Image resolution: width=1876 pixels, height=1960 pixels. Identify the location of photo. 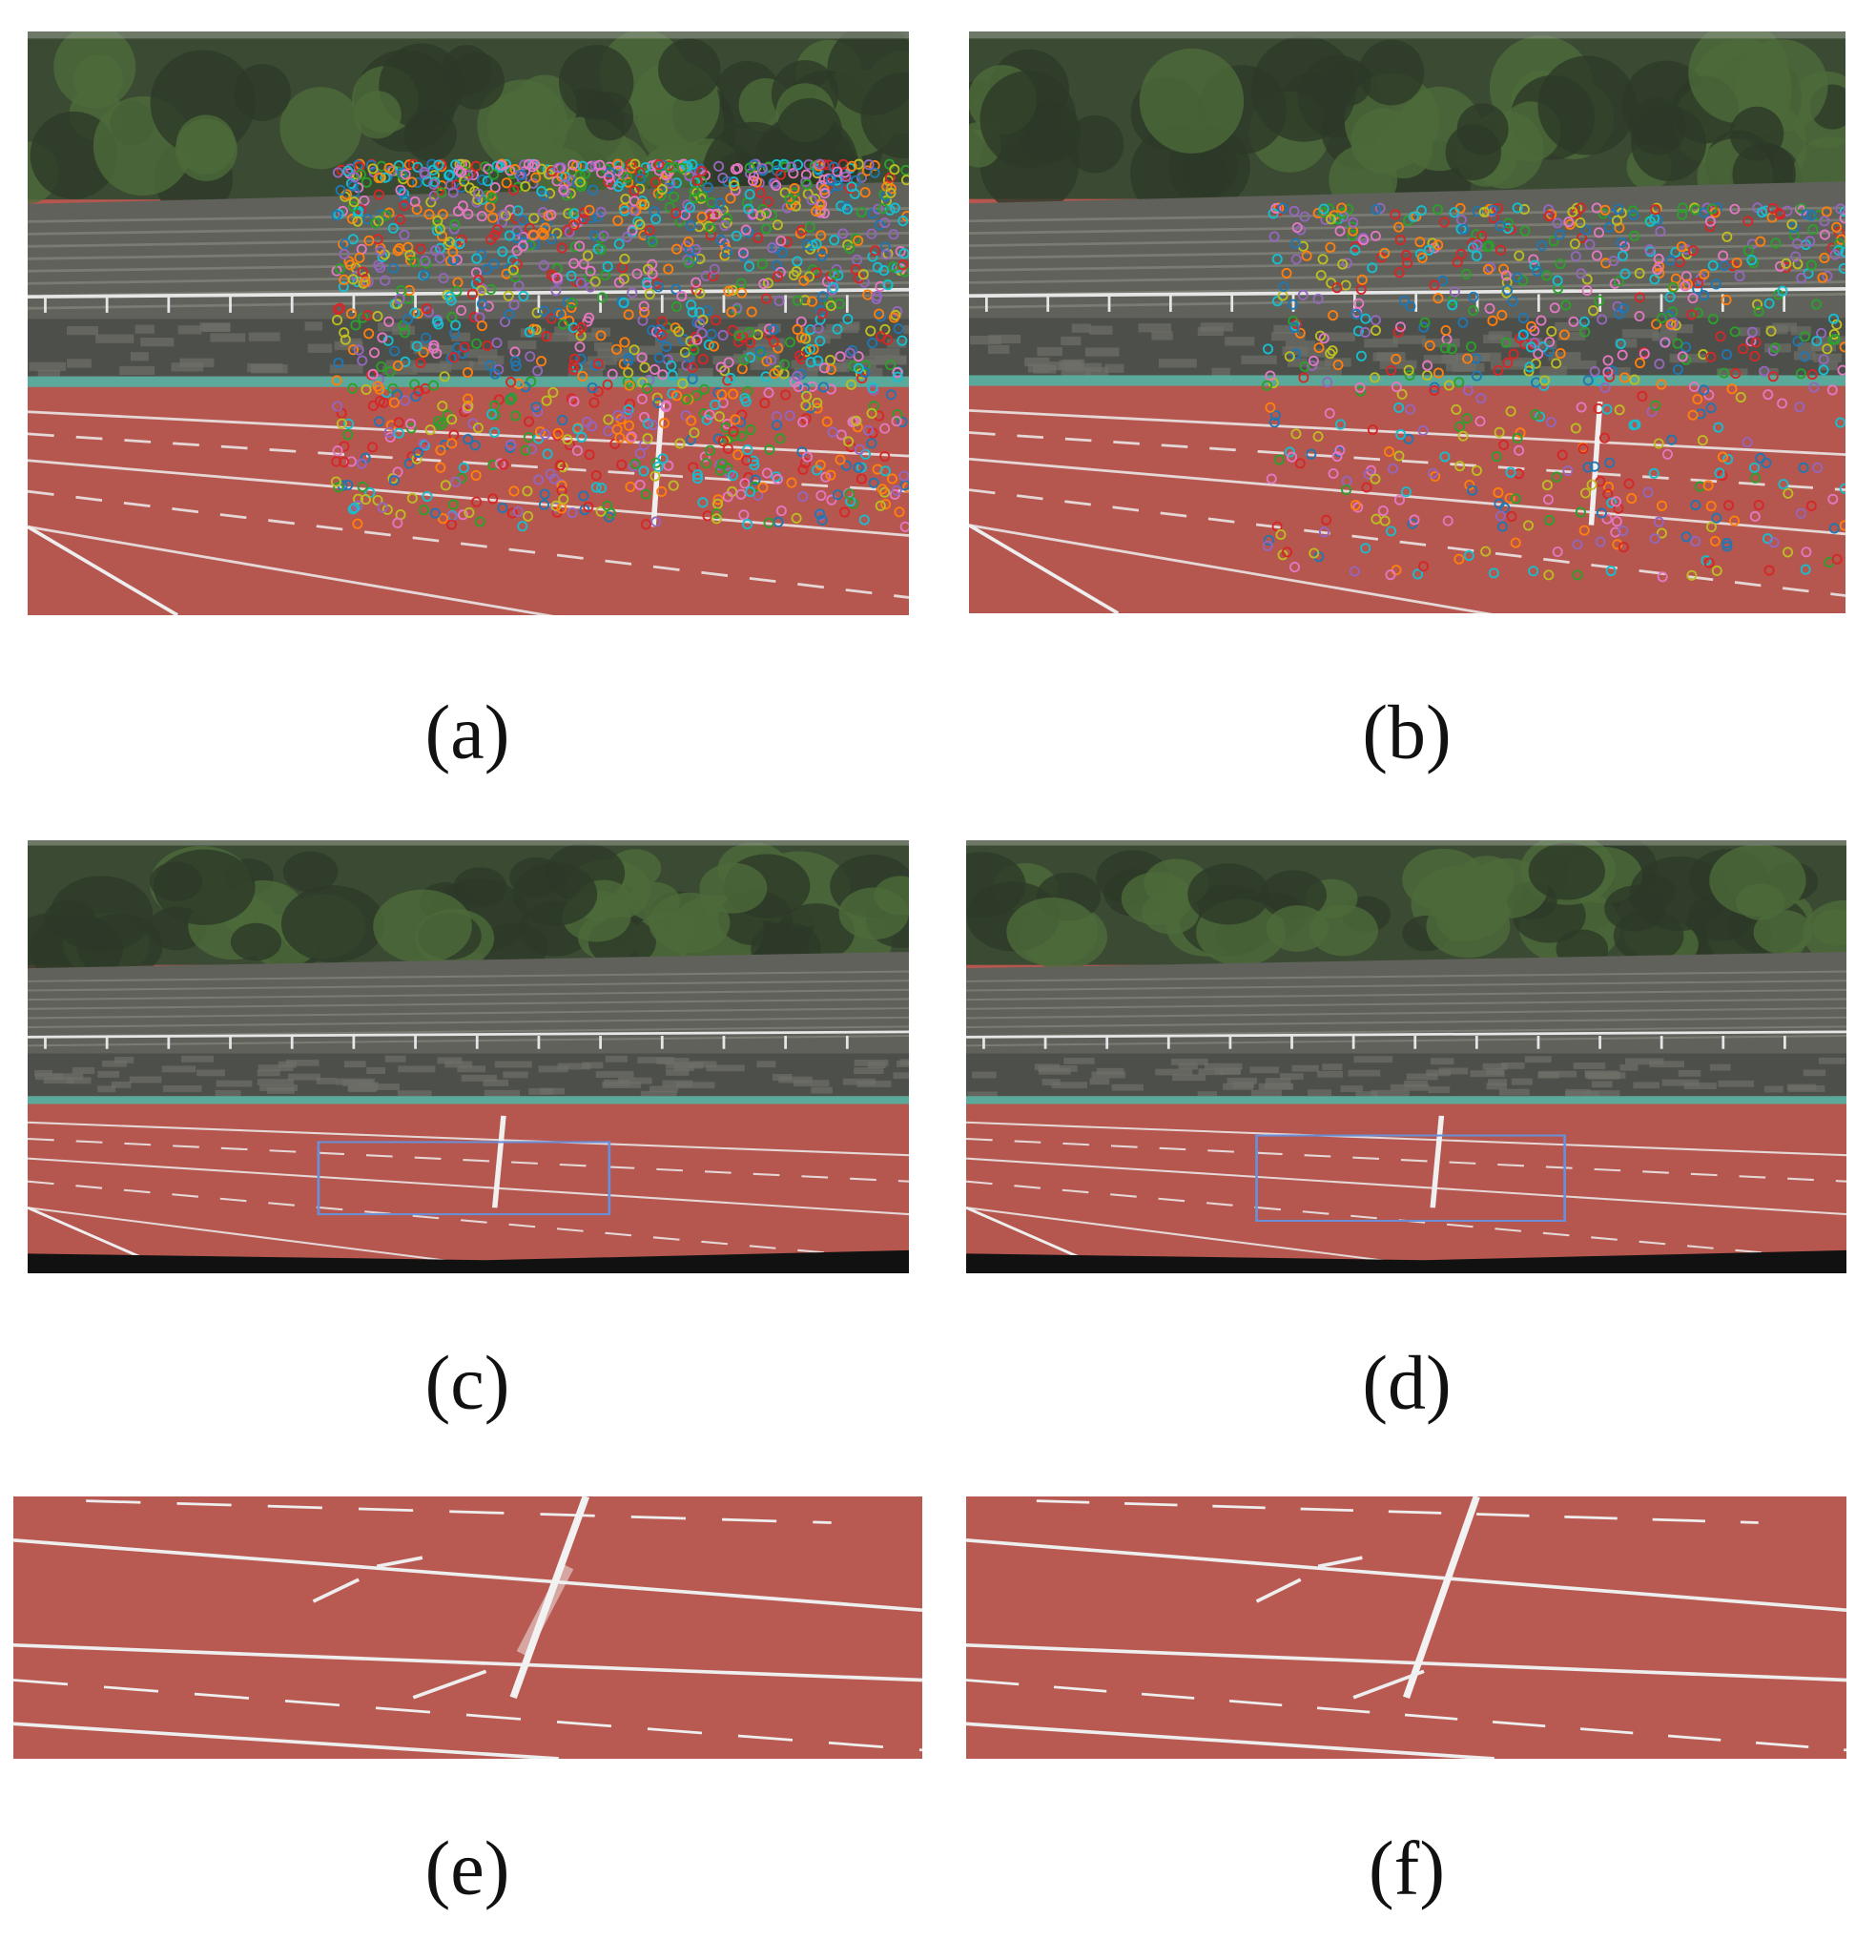
(467, 1627).